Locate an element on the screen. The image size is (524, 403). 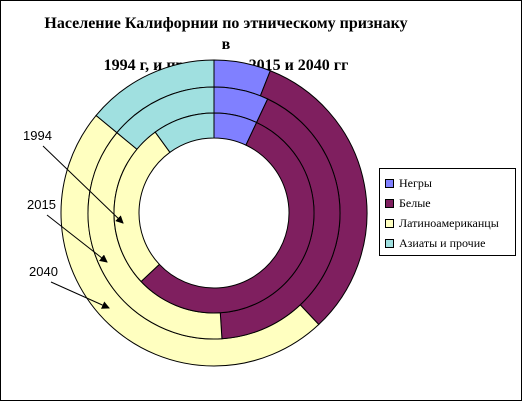
ring-label-arrow-1994 is located at coordinates (83, 184).